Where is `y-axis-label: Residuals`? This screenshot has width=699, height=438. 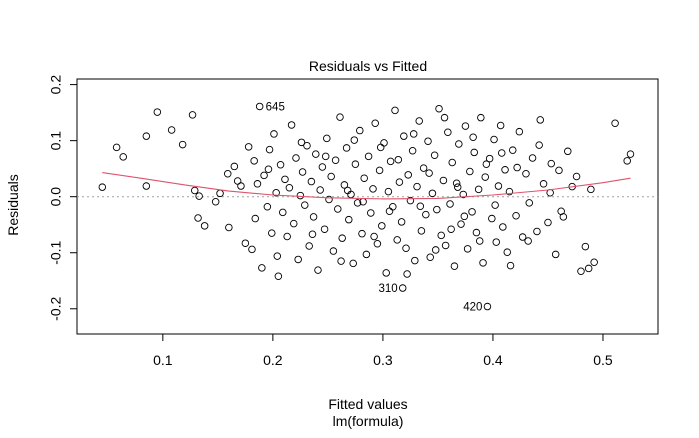 y-axis-label: Residuals is located at coordinates (13, 204).